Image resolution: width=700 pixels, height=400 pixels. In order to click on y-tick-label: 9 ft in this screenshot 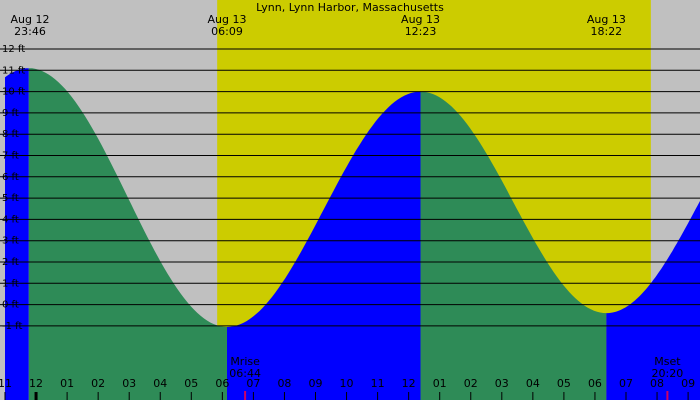, I will do `click(10, 113)`.